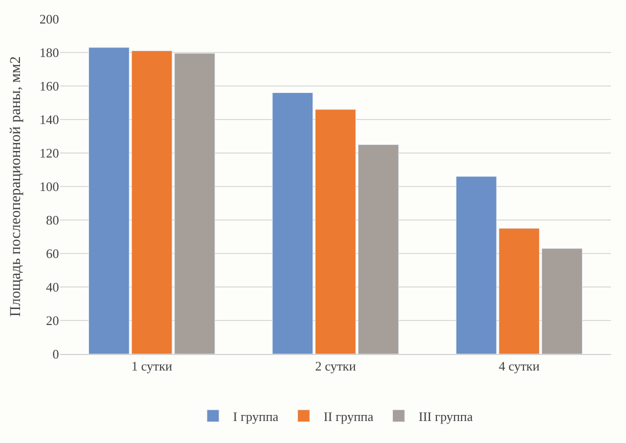 The width and height of the screenshot is (626, 443). Describe the element at coordinates (49, 120) in the screenshot. I see `y-tick-label: 140` at that location.